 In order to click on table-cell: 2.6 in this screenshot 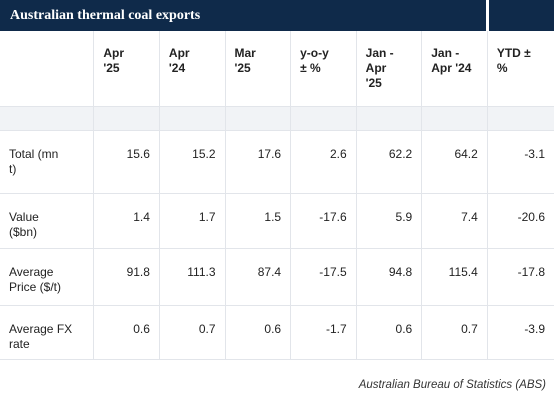, I will do `click(323, 162)`.